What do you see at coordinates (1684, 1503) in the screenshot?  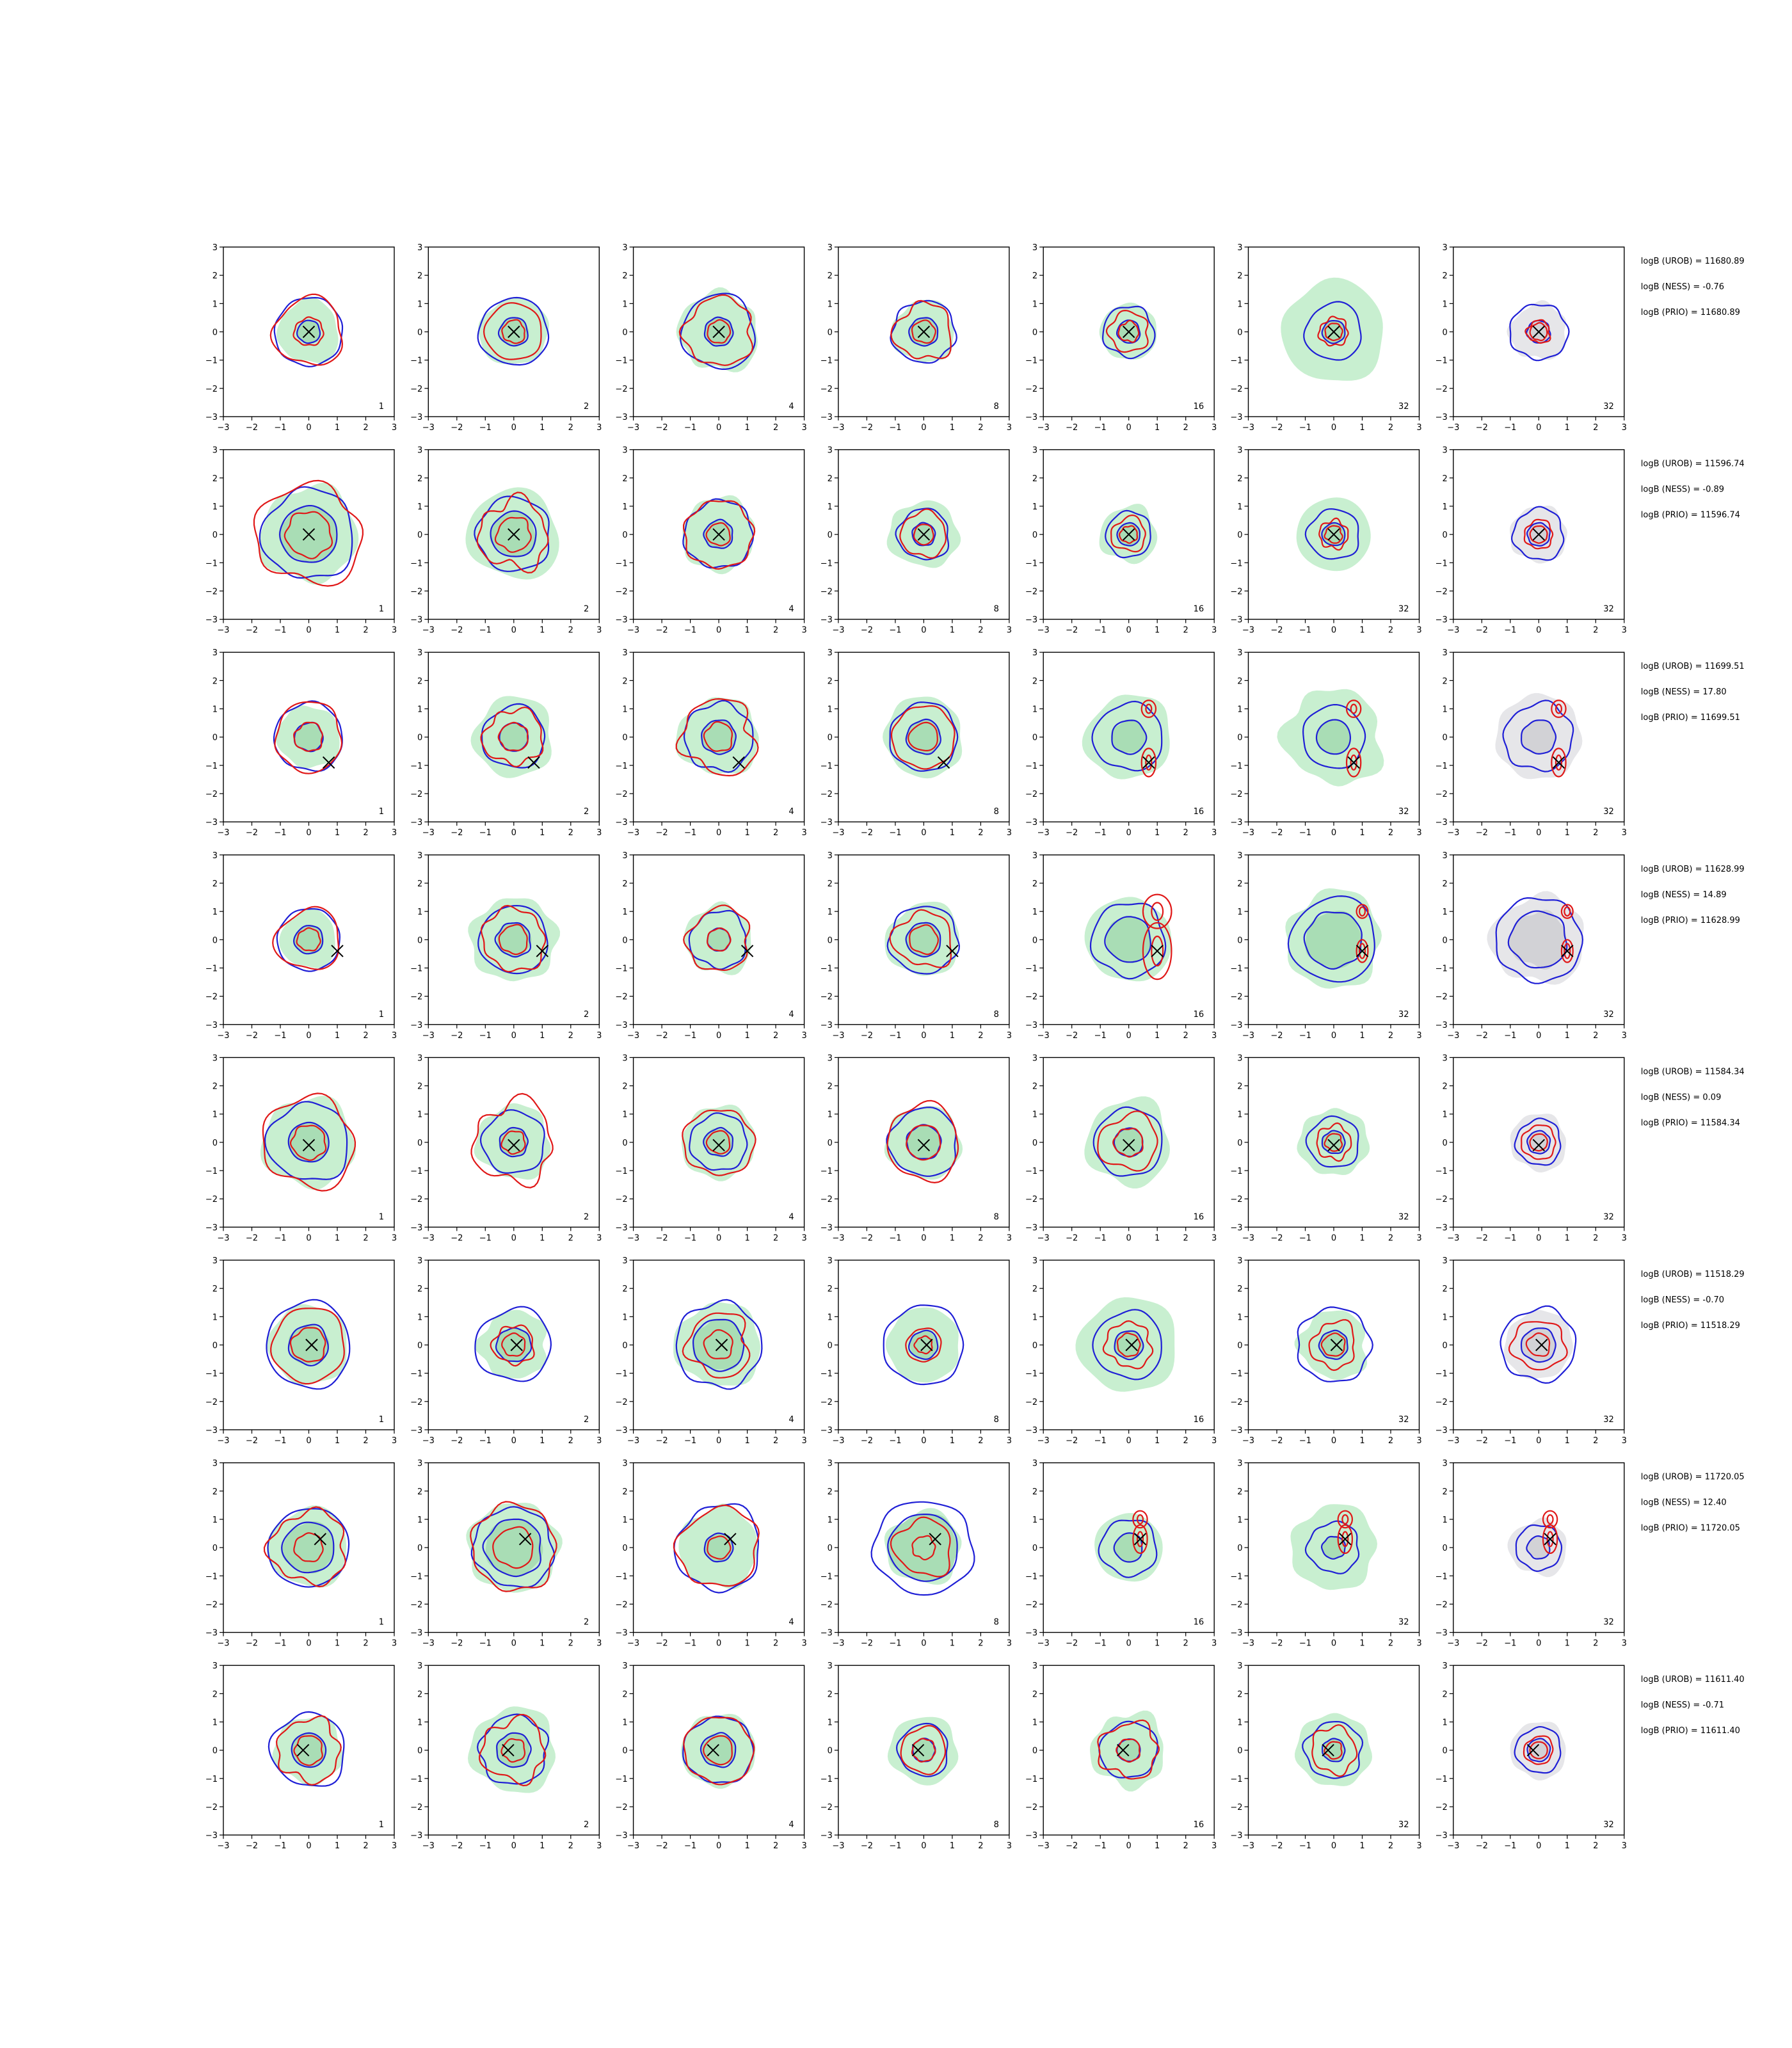 I see `row-annotation-2: logB (NESS) = 12.40` at bounding box center [1684, 1503].